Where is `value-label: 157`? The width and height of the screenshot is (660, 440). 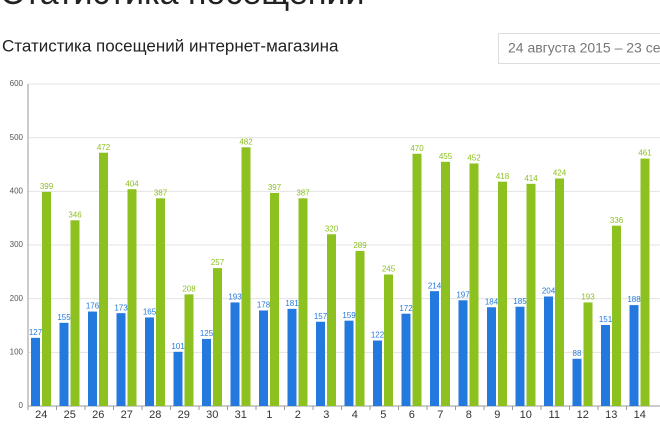
value-label: 157 is located at coordinates (321, 316).